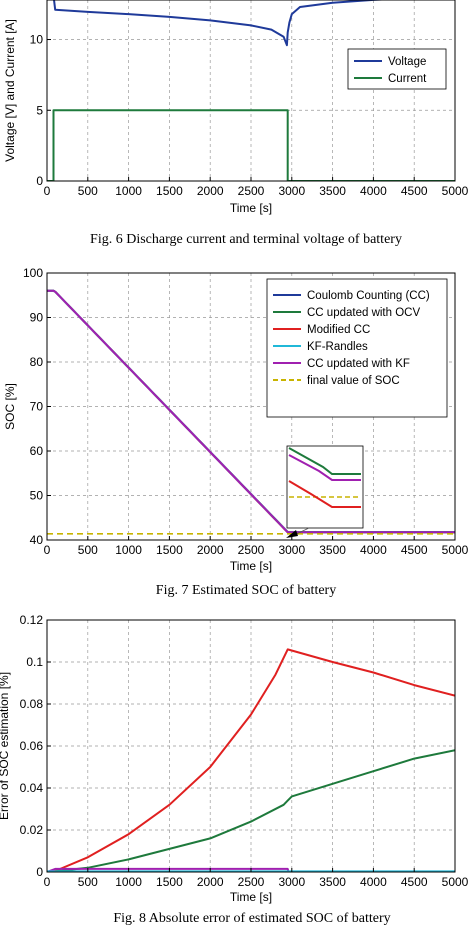  What do you see at coordinates (32, 704) in the screenshot?
I see `y-tick-label: 0.08` at bounding box center [32, 704].